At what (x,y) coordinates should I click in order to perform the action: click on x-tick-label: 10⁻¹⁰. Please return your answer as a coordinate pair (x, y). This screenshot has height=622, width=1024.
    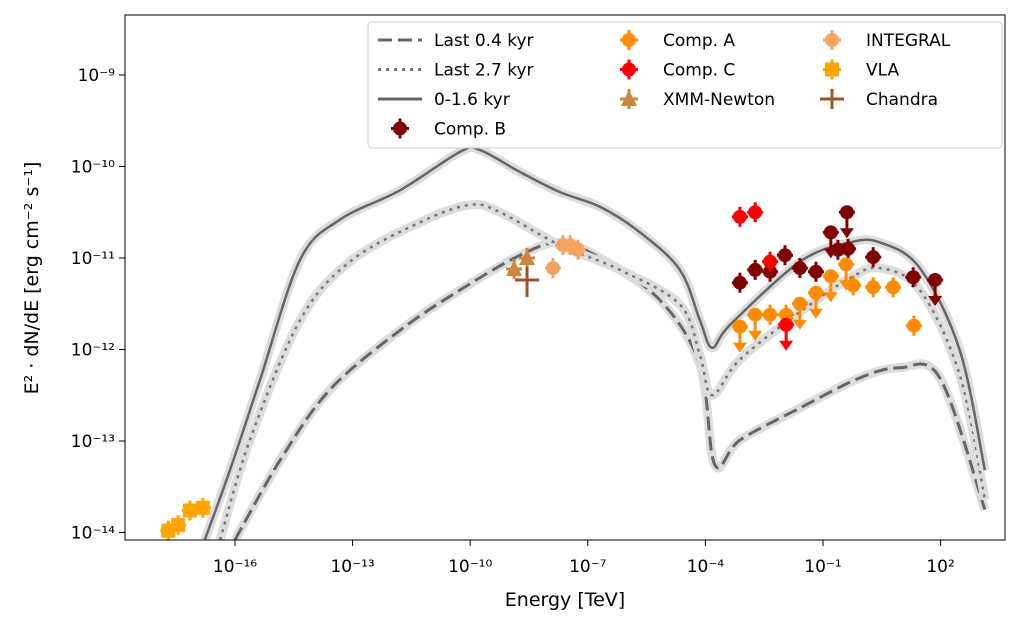
    Looking at the image, I should click on (470, 567).